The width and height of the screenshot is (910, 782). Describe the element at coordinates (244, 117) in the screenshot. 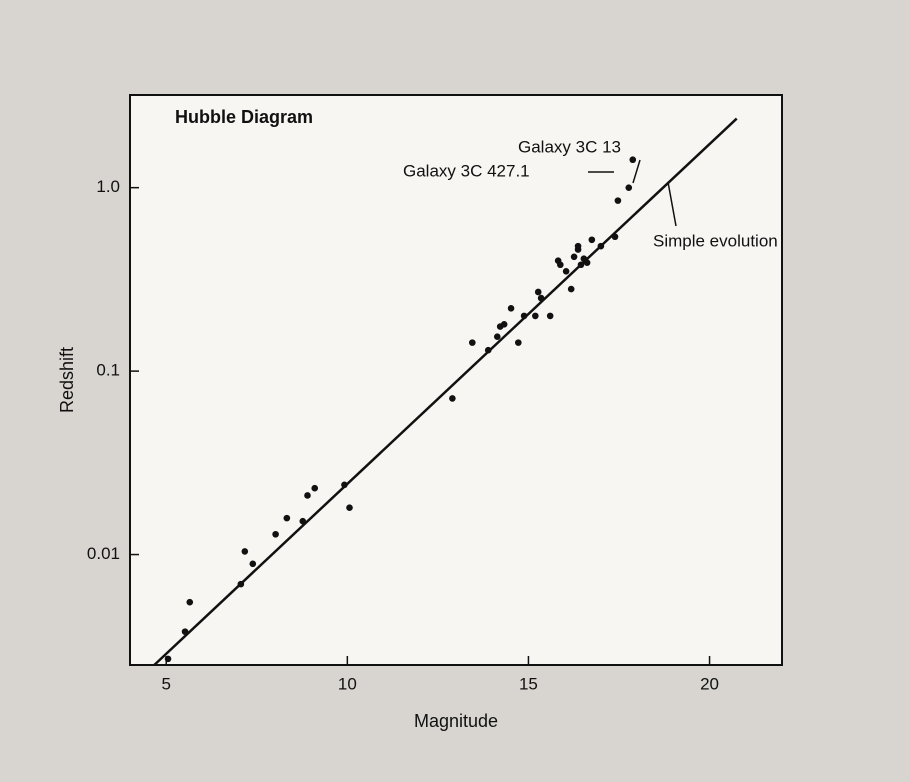

I see `chart-title: Hubble Diagram` at that location.